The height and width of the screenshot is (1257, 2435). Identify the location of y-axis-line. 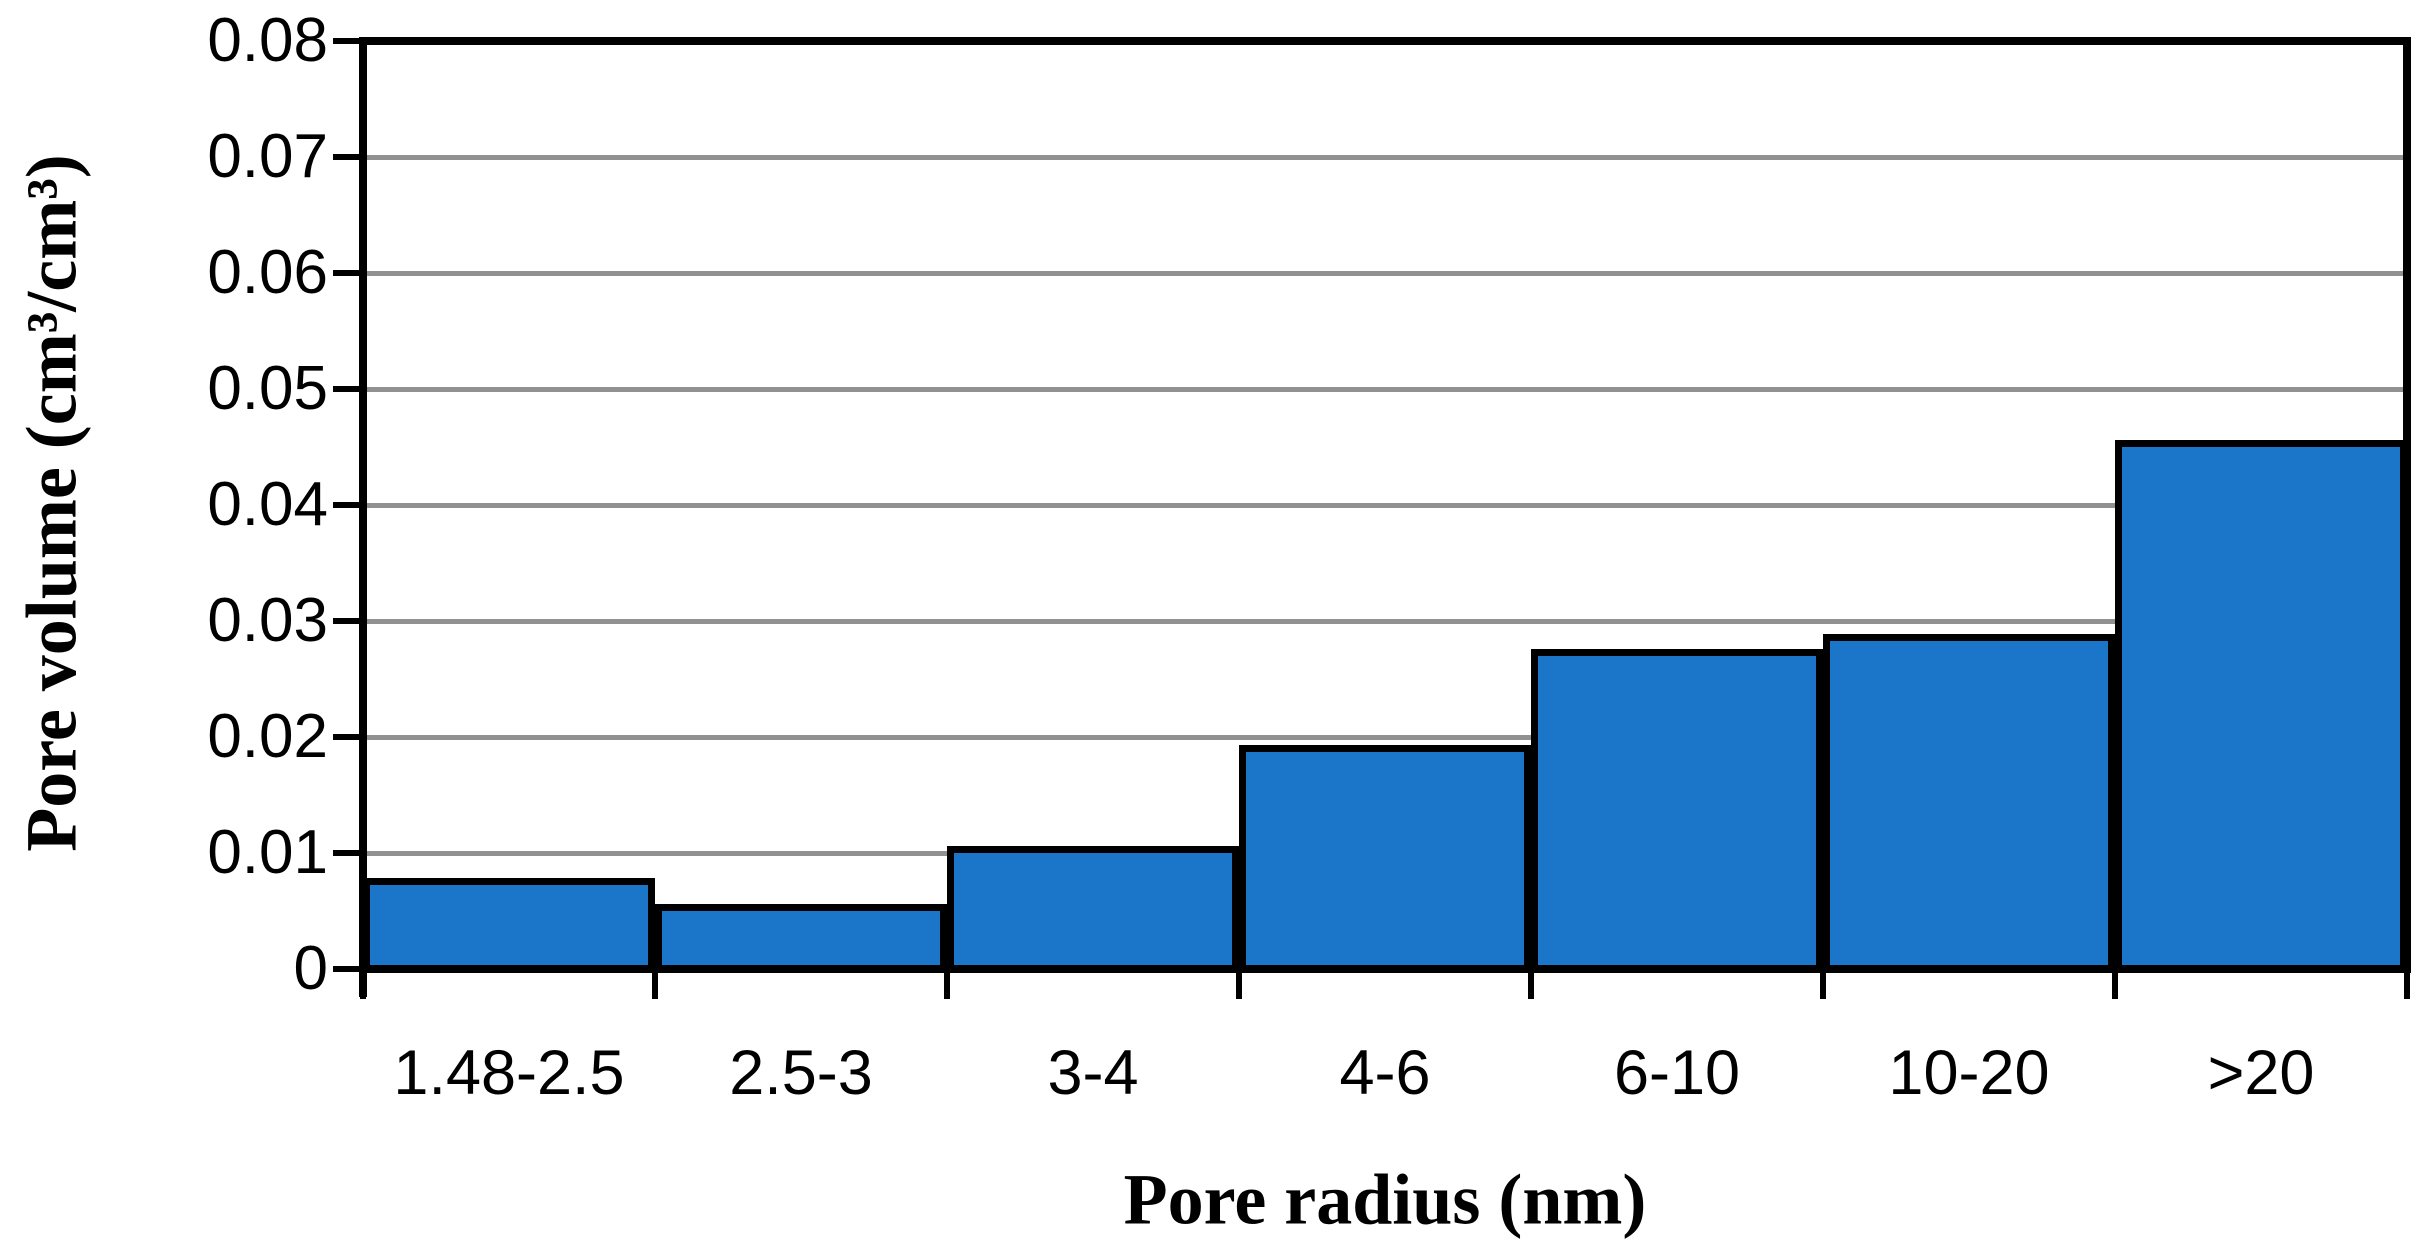
(363, 517).